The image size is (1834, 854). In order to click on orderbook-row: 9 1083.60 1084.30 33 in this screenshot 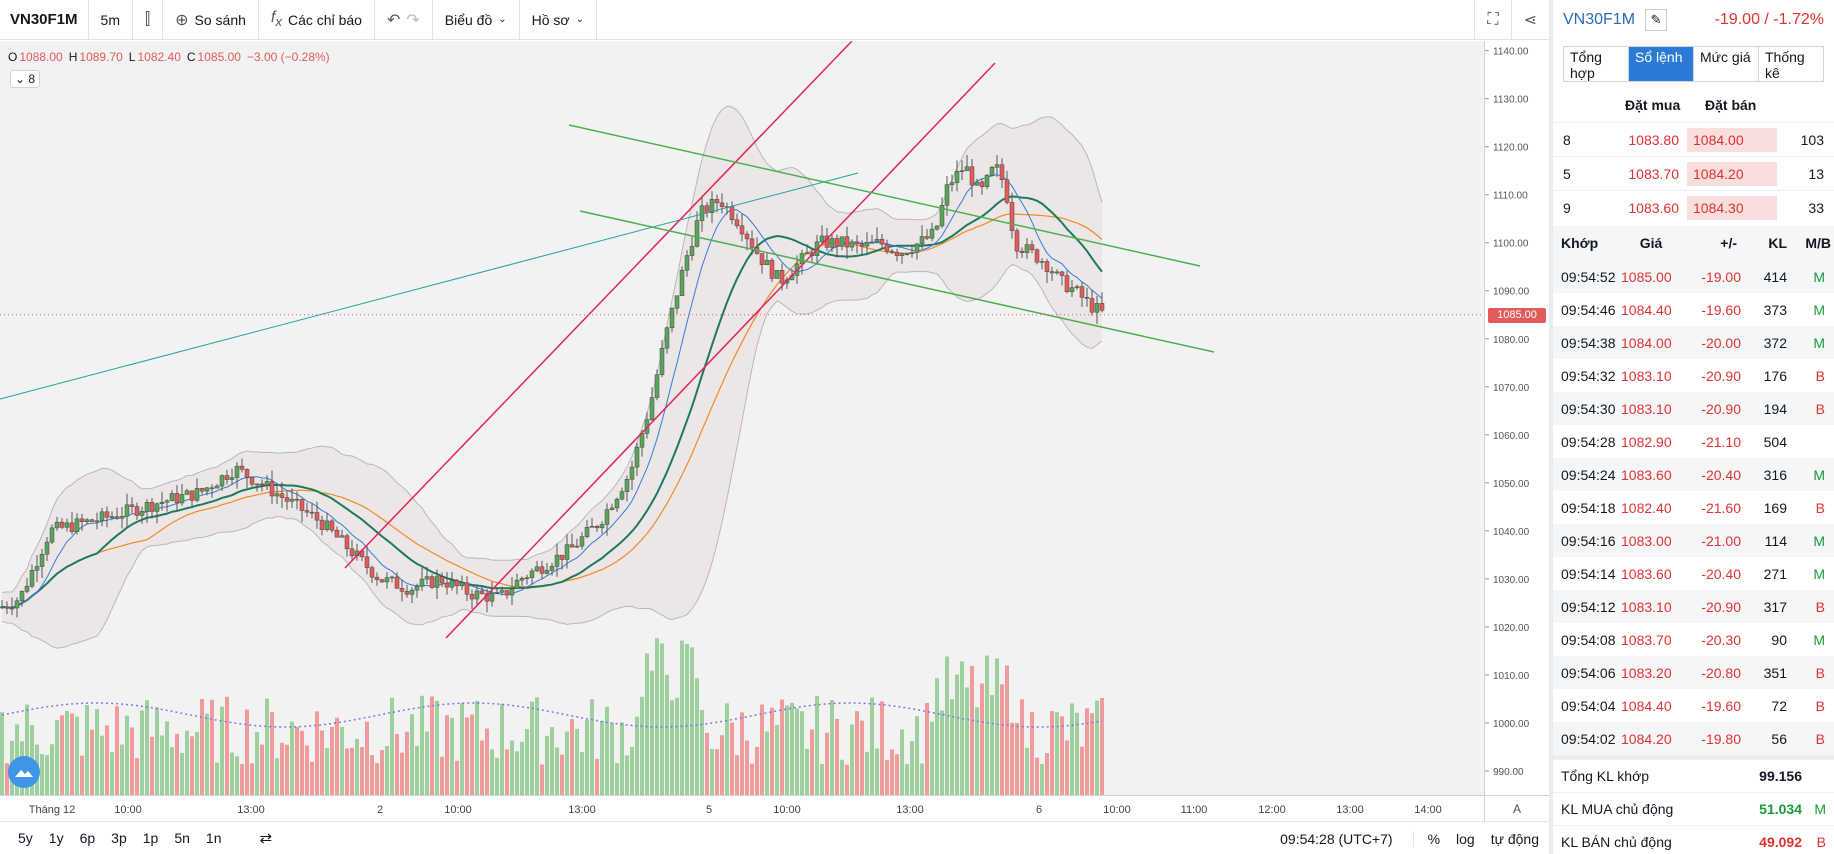, I will do `click(1693, 207)`.